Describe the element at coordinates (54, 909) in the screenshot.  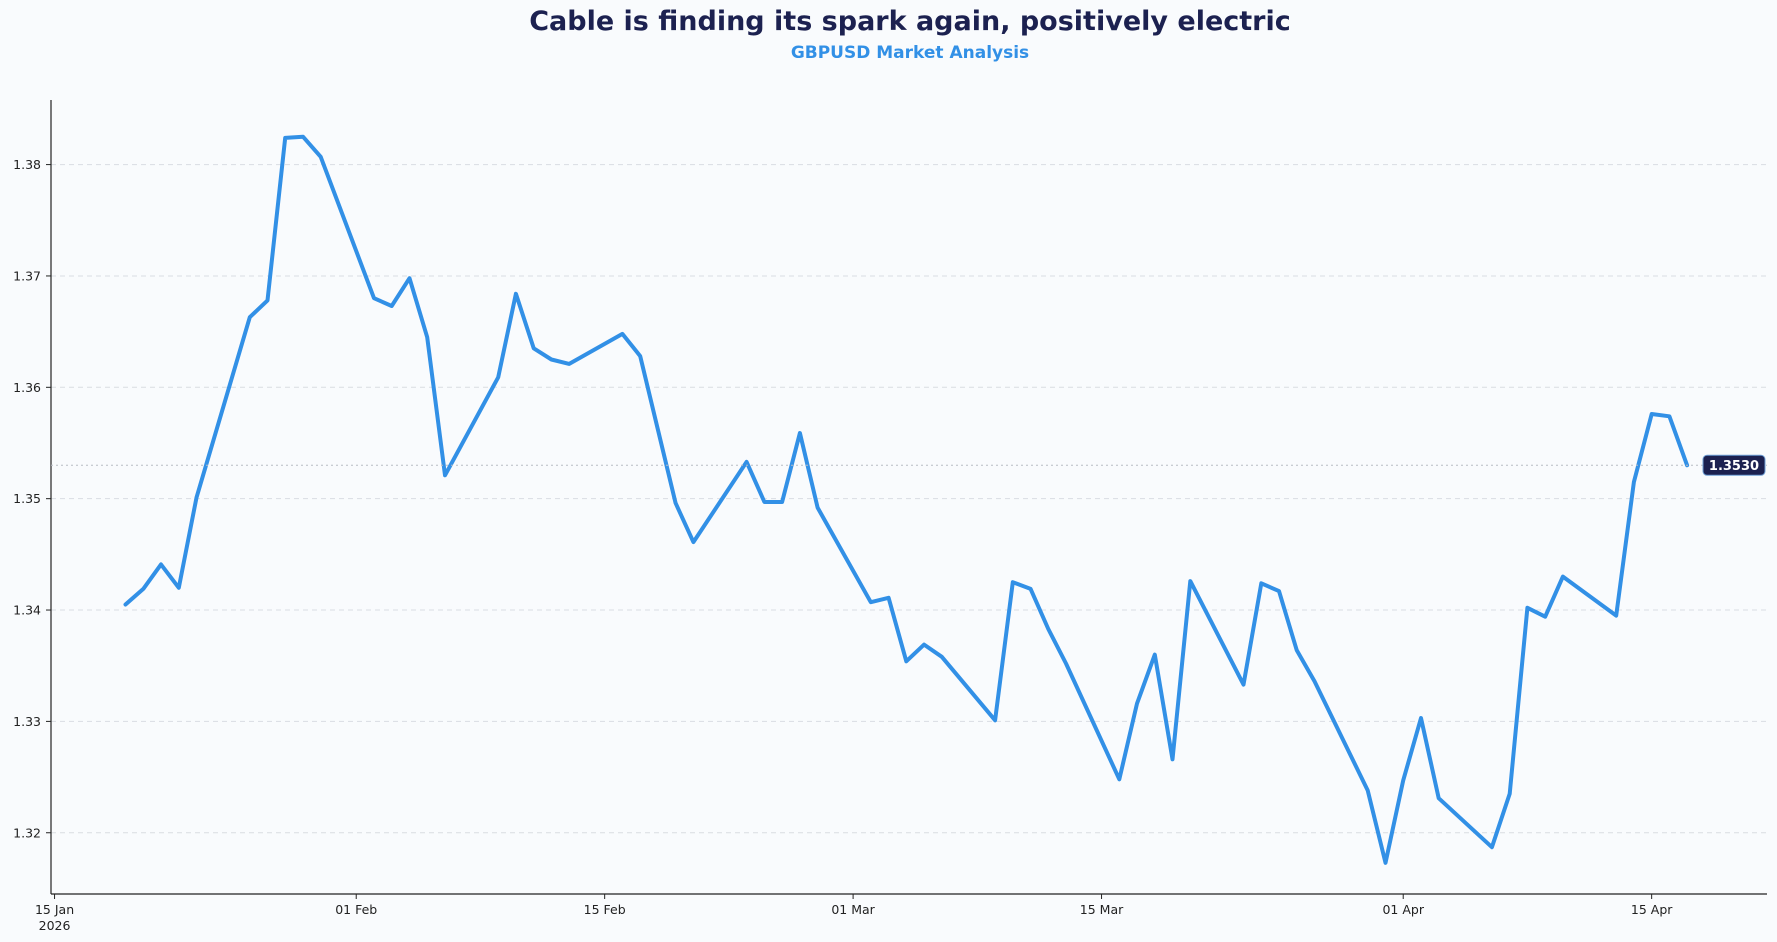
I see `x-tick-label: 15 Jan` at that location.